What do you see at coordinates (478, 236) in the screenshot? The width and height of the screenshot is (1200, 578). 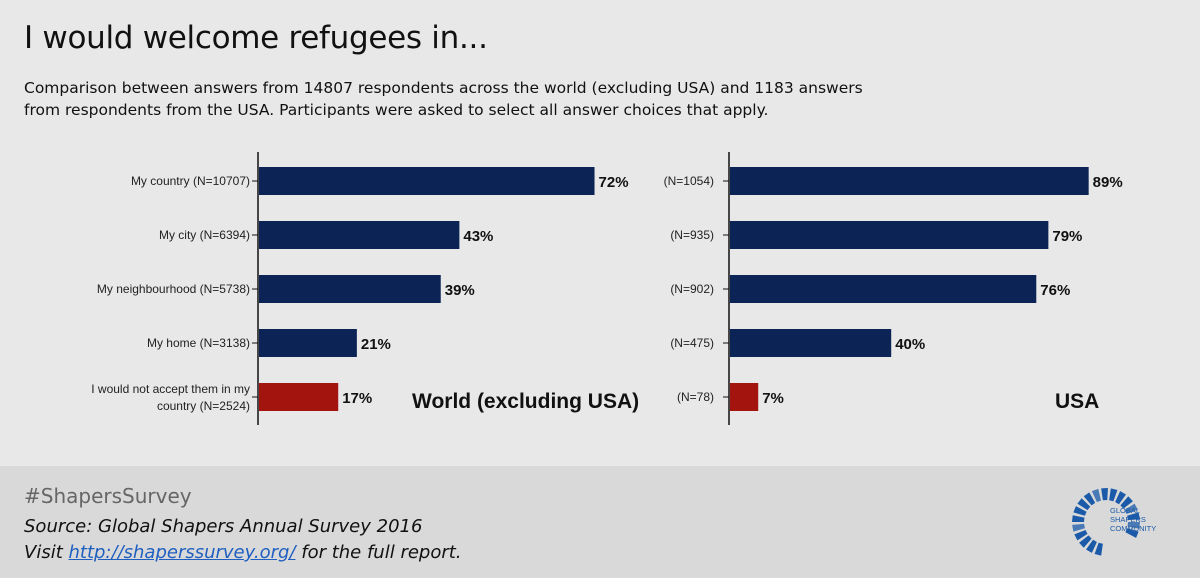 I see `value-label: 43%` at bounding box center [478, 236].